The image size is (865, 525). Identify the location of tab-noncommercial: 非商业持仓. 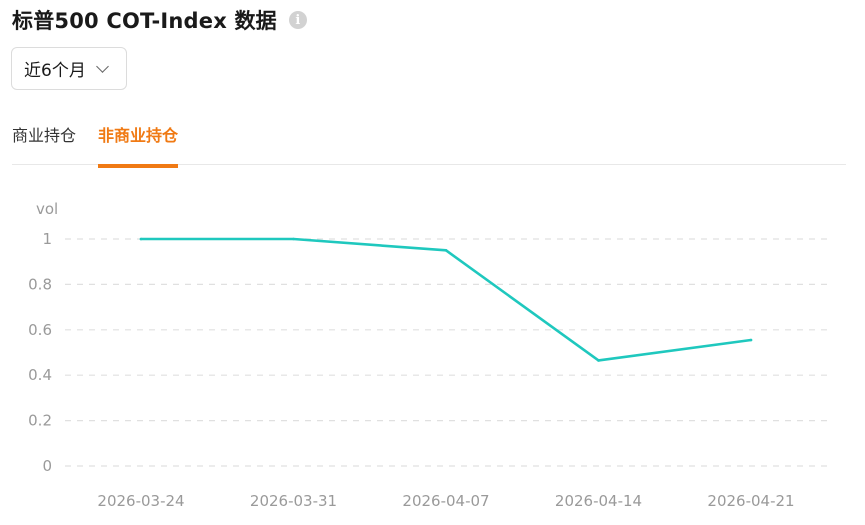
(138, 145).